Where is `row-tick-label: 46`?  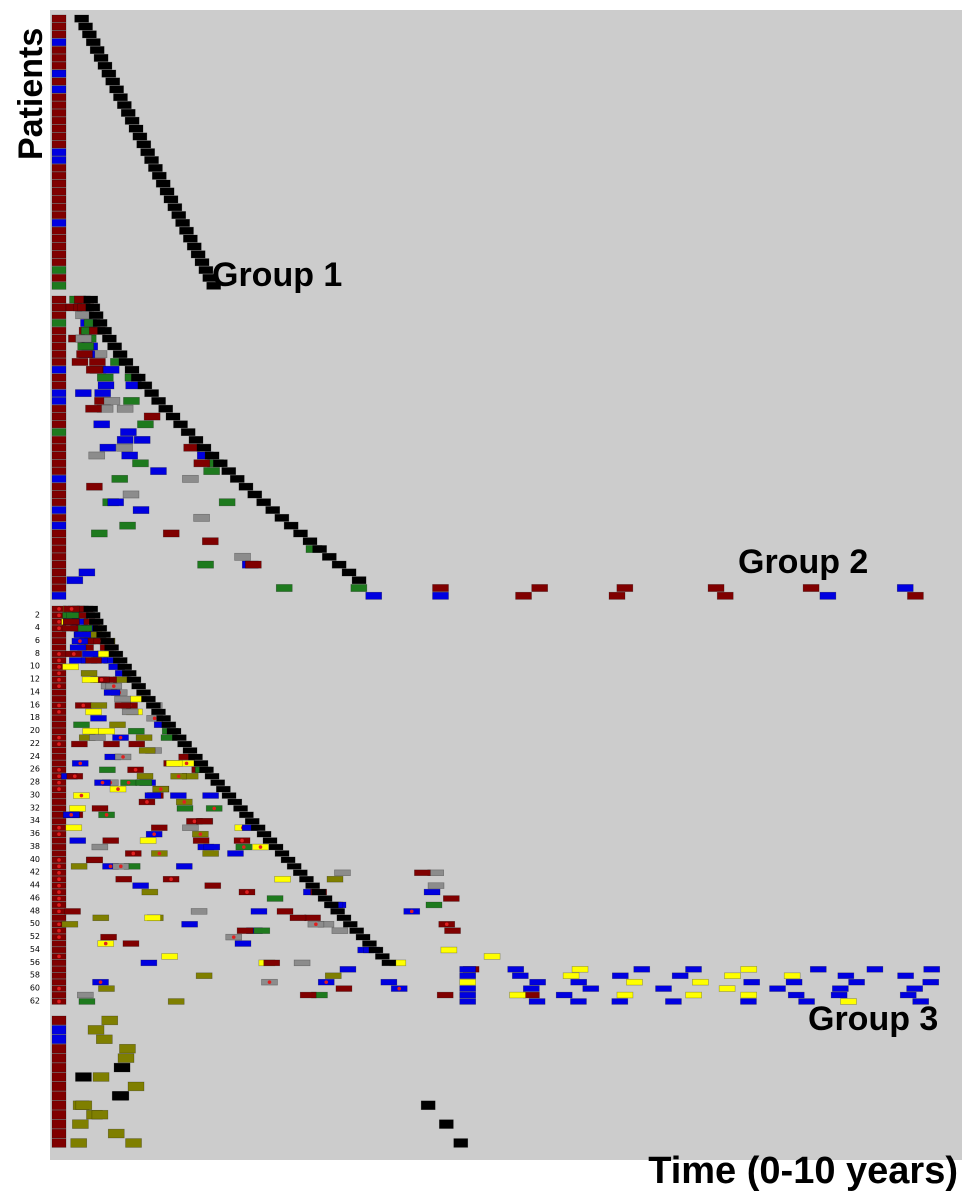
row-tick-label: 46 is located at coordinates (35, 897).